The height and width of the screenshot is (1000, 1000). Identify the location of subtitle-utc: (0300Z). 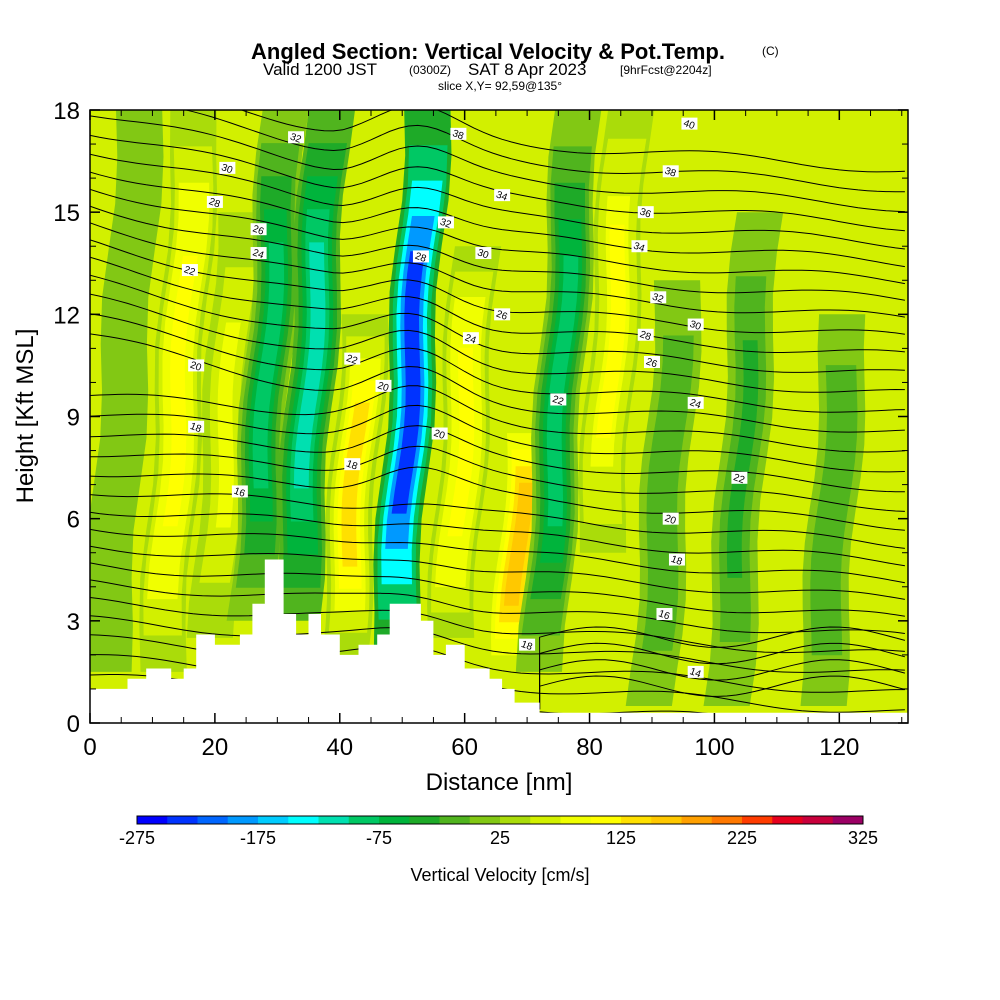
(430, 70).